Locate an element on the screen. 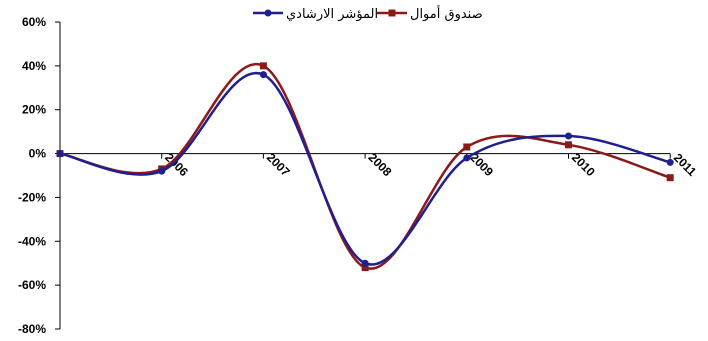 The height and width of the screenshot is (341, 708). x-tick-label: 2011 is located at coordinates (685, 165).